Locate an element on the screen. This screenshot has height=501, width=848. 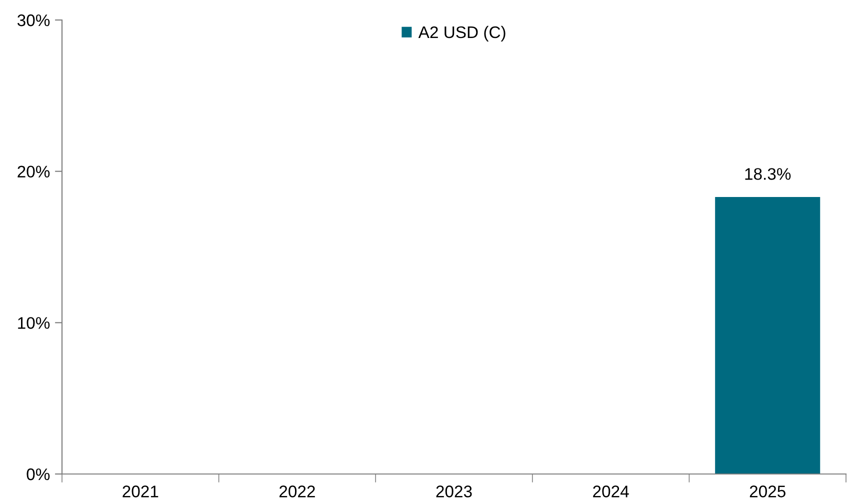
x-tick-label: 2024 is located at coordinates (611, 492).